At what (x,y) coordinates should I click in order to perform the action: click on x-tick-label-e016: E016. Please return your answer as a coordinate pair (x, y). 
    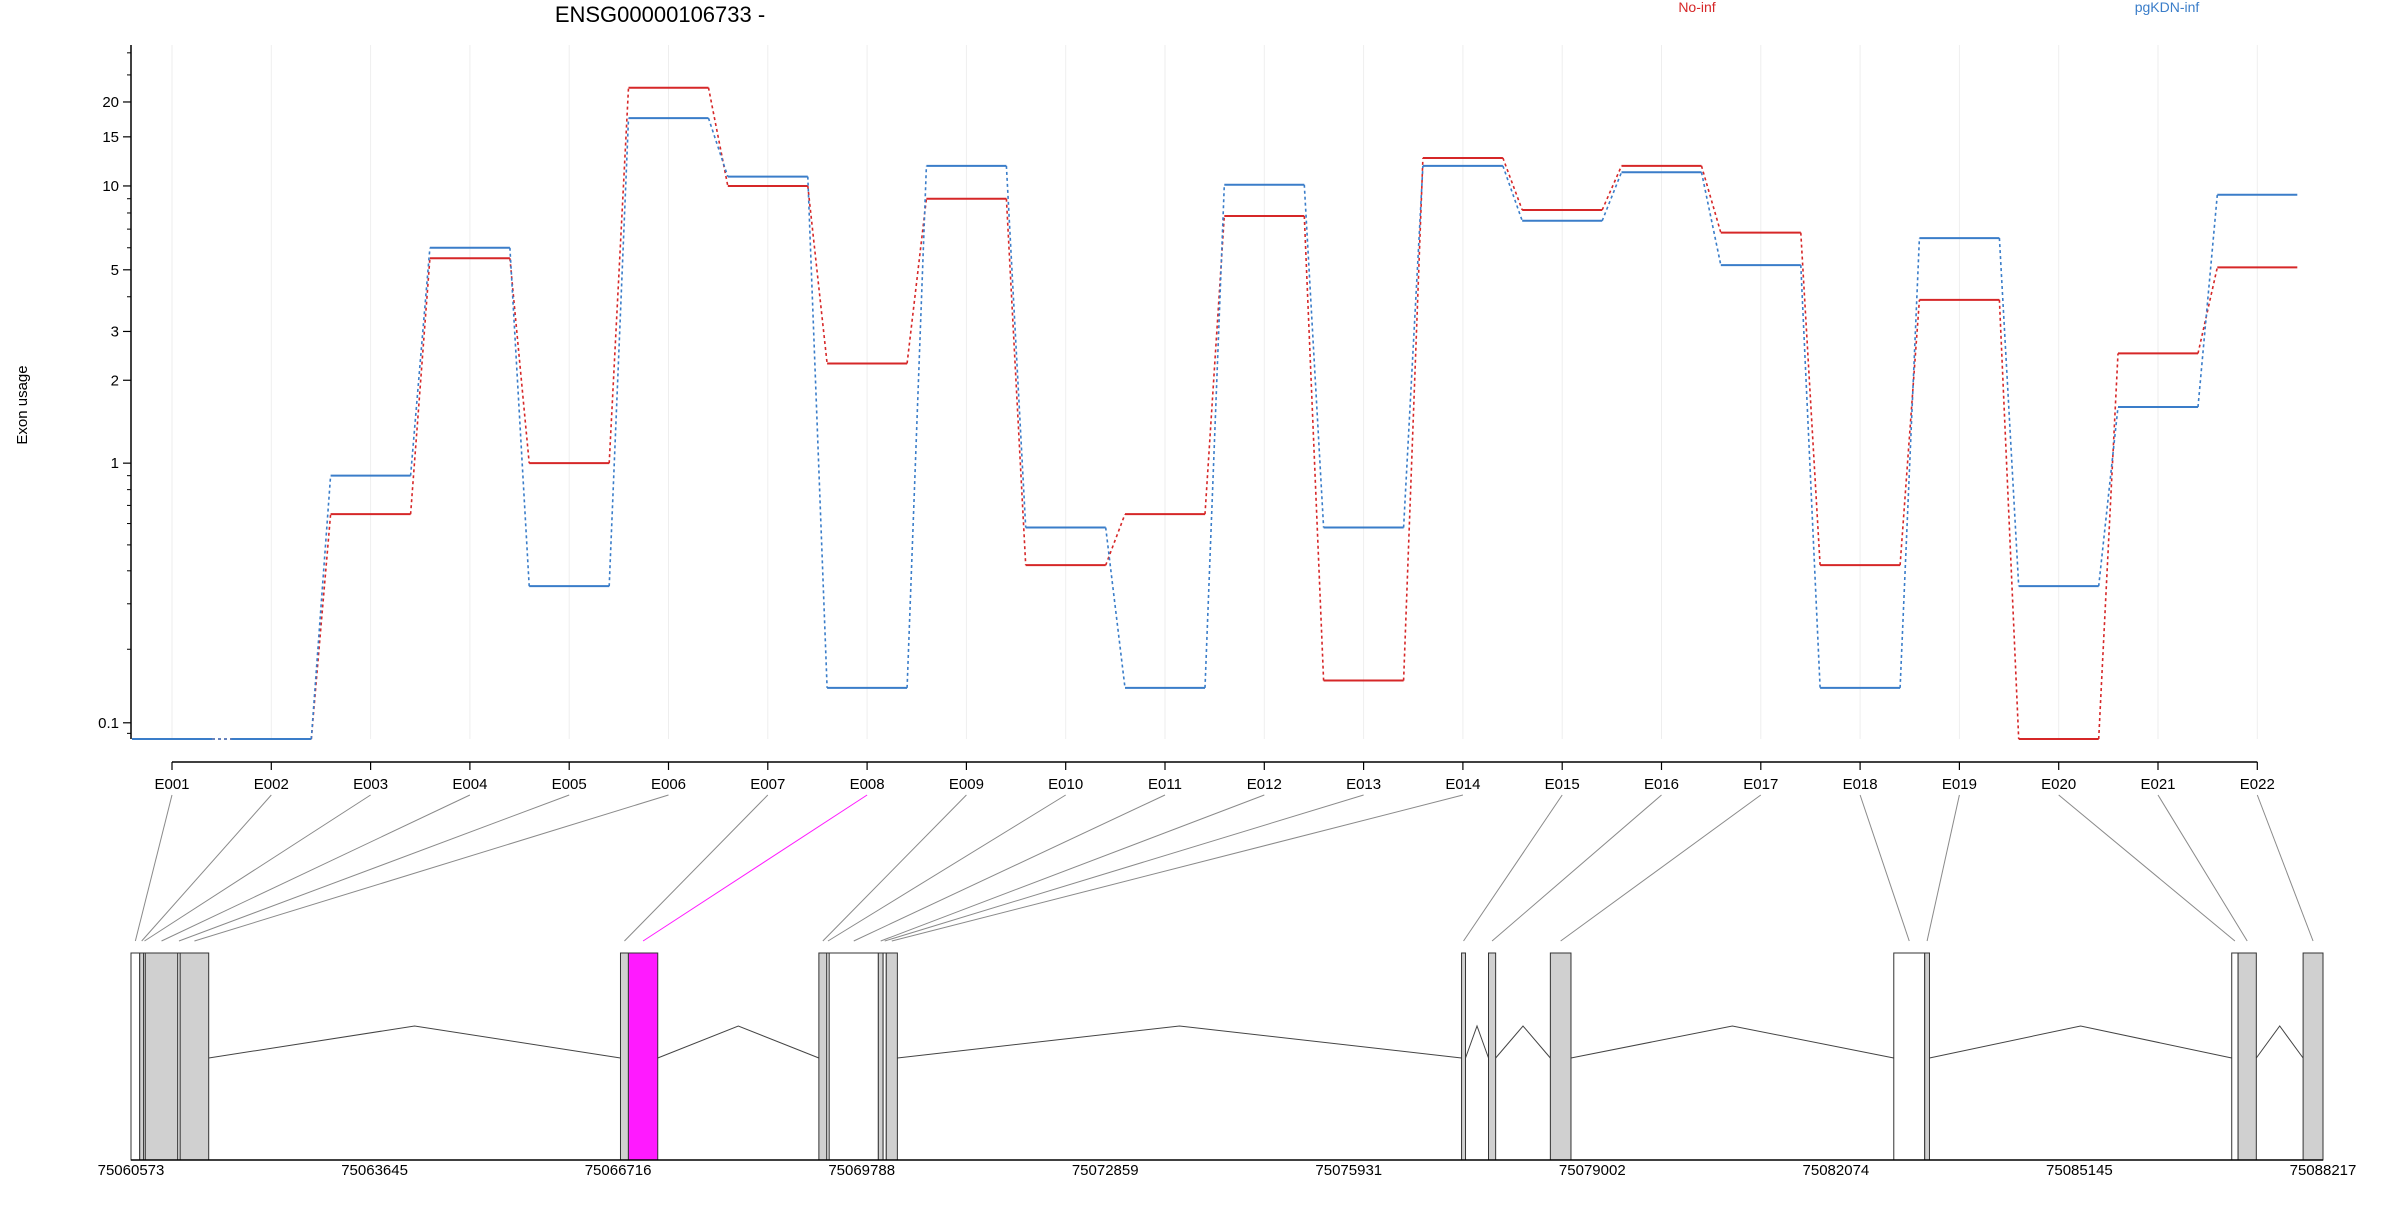
    Looking at the image, I should click on (1661, 784).